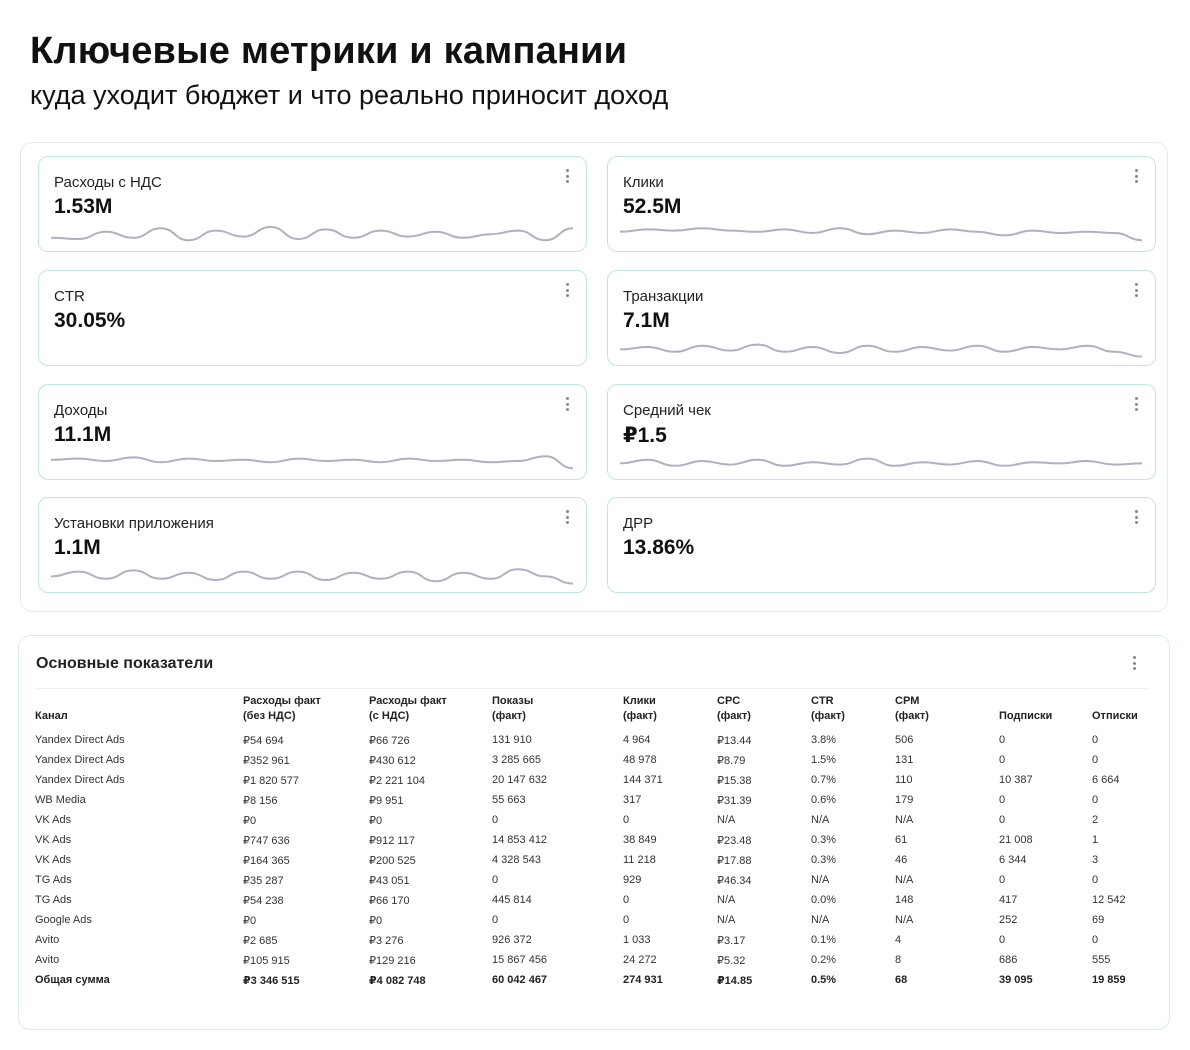 This screenshot has width=1190, height=1050. Describe the element at coordinates (263, 880) in the screenshot. I see `table-cell: ₽35 287` at that location.